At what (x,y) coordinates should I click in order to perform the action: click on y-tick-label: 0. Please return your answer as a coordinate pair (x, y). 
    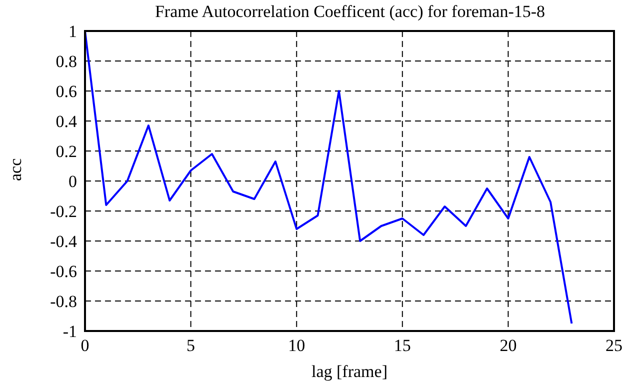
    Looking at the image, I should click on (72, 182).